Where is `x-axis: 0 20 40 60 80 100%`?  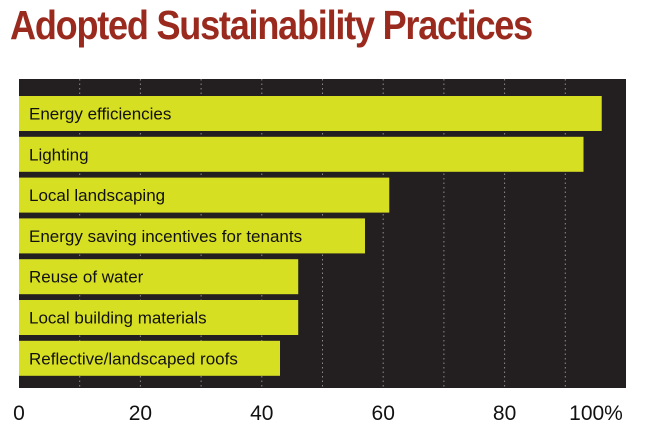 x-axis: 0 20 40 60 80 100% is located at coordinates (318, 413).